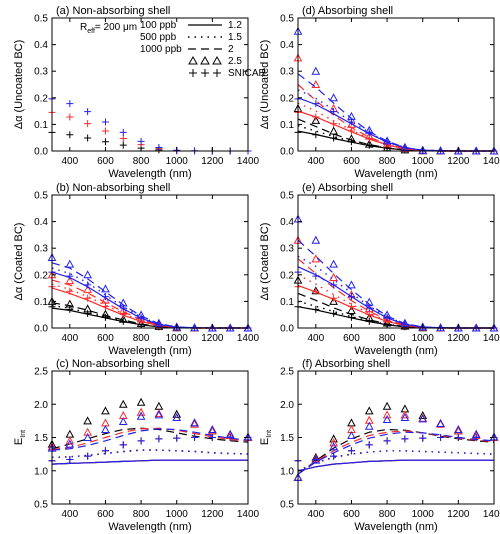 This screenshot has height=534, width=500. Describe the element at coordinates (113, 11) in the screenshot. I see `panel-title: (a) Non-absorbing shell` at that location.